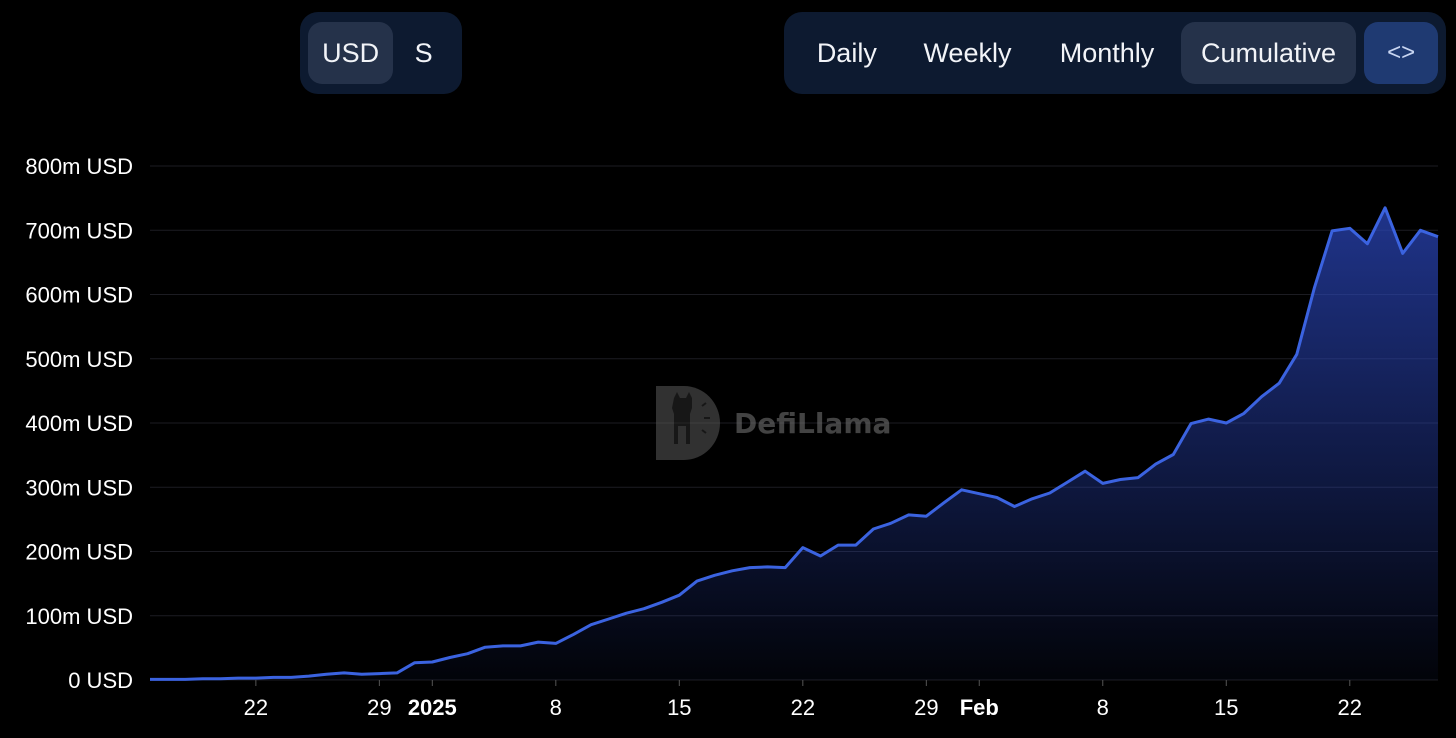 The width and height of the screenshot is (1456, 738). I want to click on y-tick-label: 400m USD, so click(79, 423).